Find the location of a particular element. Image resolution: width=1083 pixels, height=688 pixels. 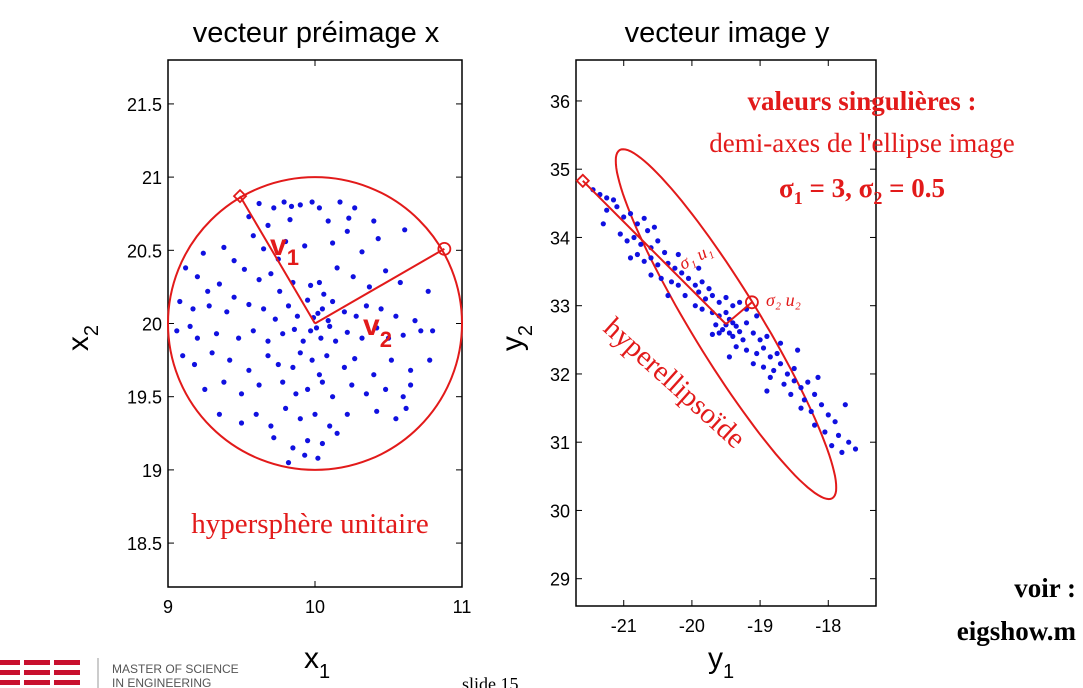

svg-text: y2 is located at coordinates (516, 338).